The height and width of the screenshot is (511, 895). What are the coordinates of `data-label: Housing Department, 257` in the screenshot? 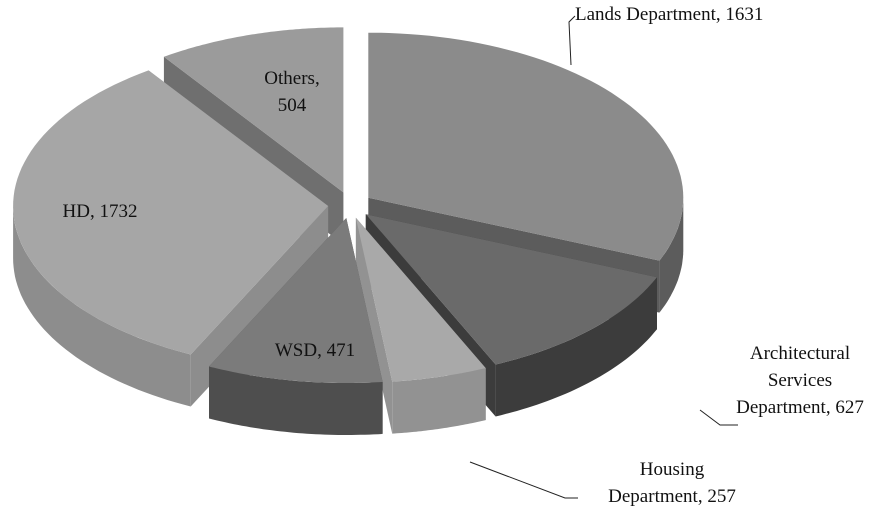 It's located at (672, 483).